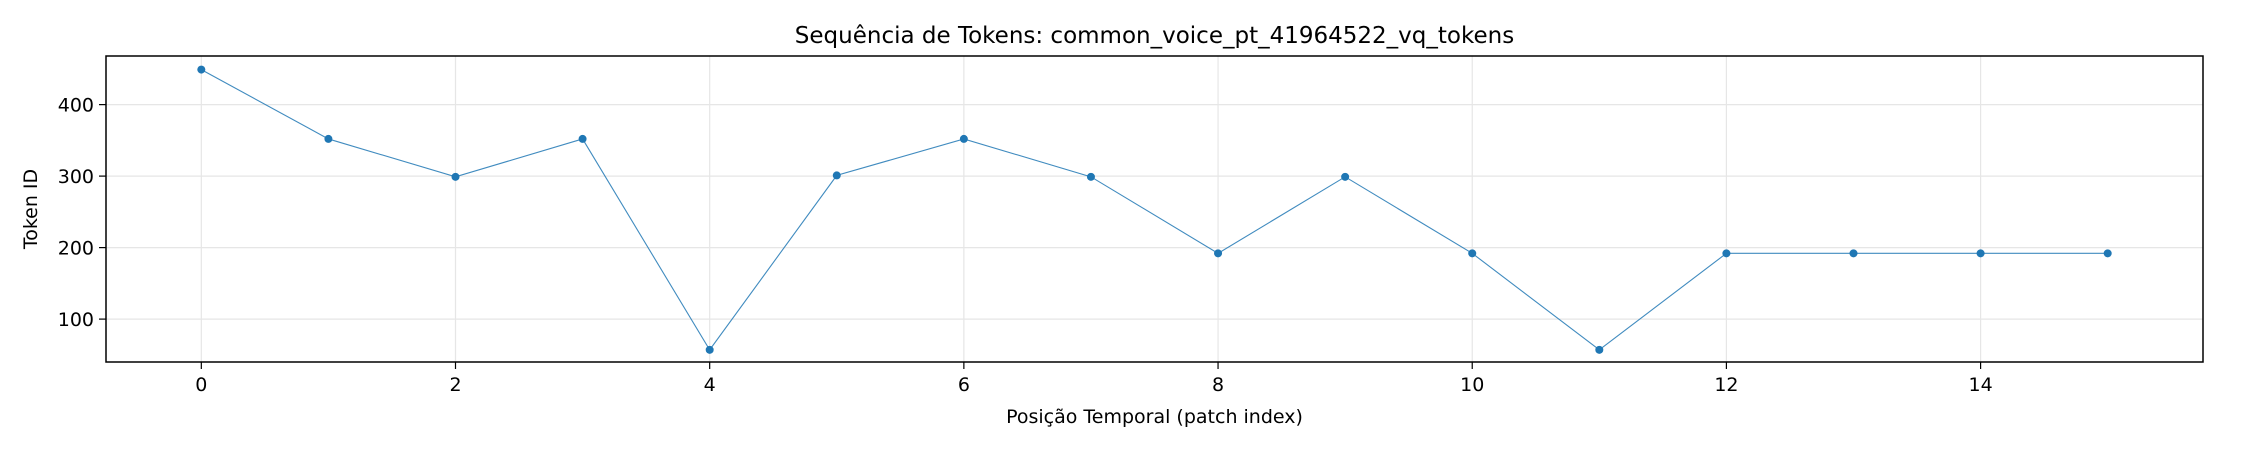  I want to click on x-tick-label: 2, so click(455, 385).